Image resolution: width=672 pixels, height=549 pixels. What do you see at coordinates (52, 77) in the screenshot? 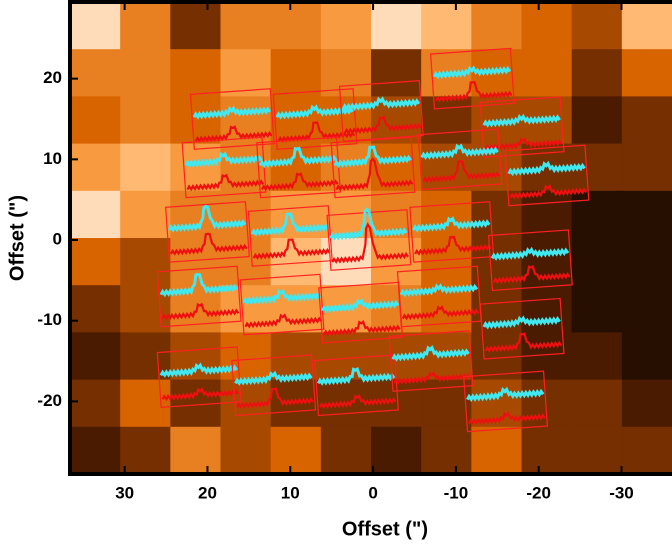
I see `y-tick-label: 20` at bounding box center [52, 77].